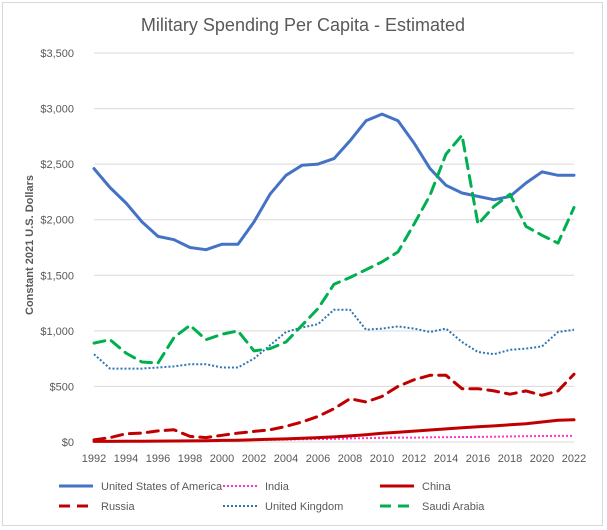 The height and width of the screenshot is (530, 607). Describe the element at coordinates (126, 459) in the screenshot. I see `x-tick-label: 1994` at that location.